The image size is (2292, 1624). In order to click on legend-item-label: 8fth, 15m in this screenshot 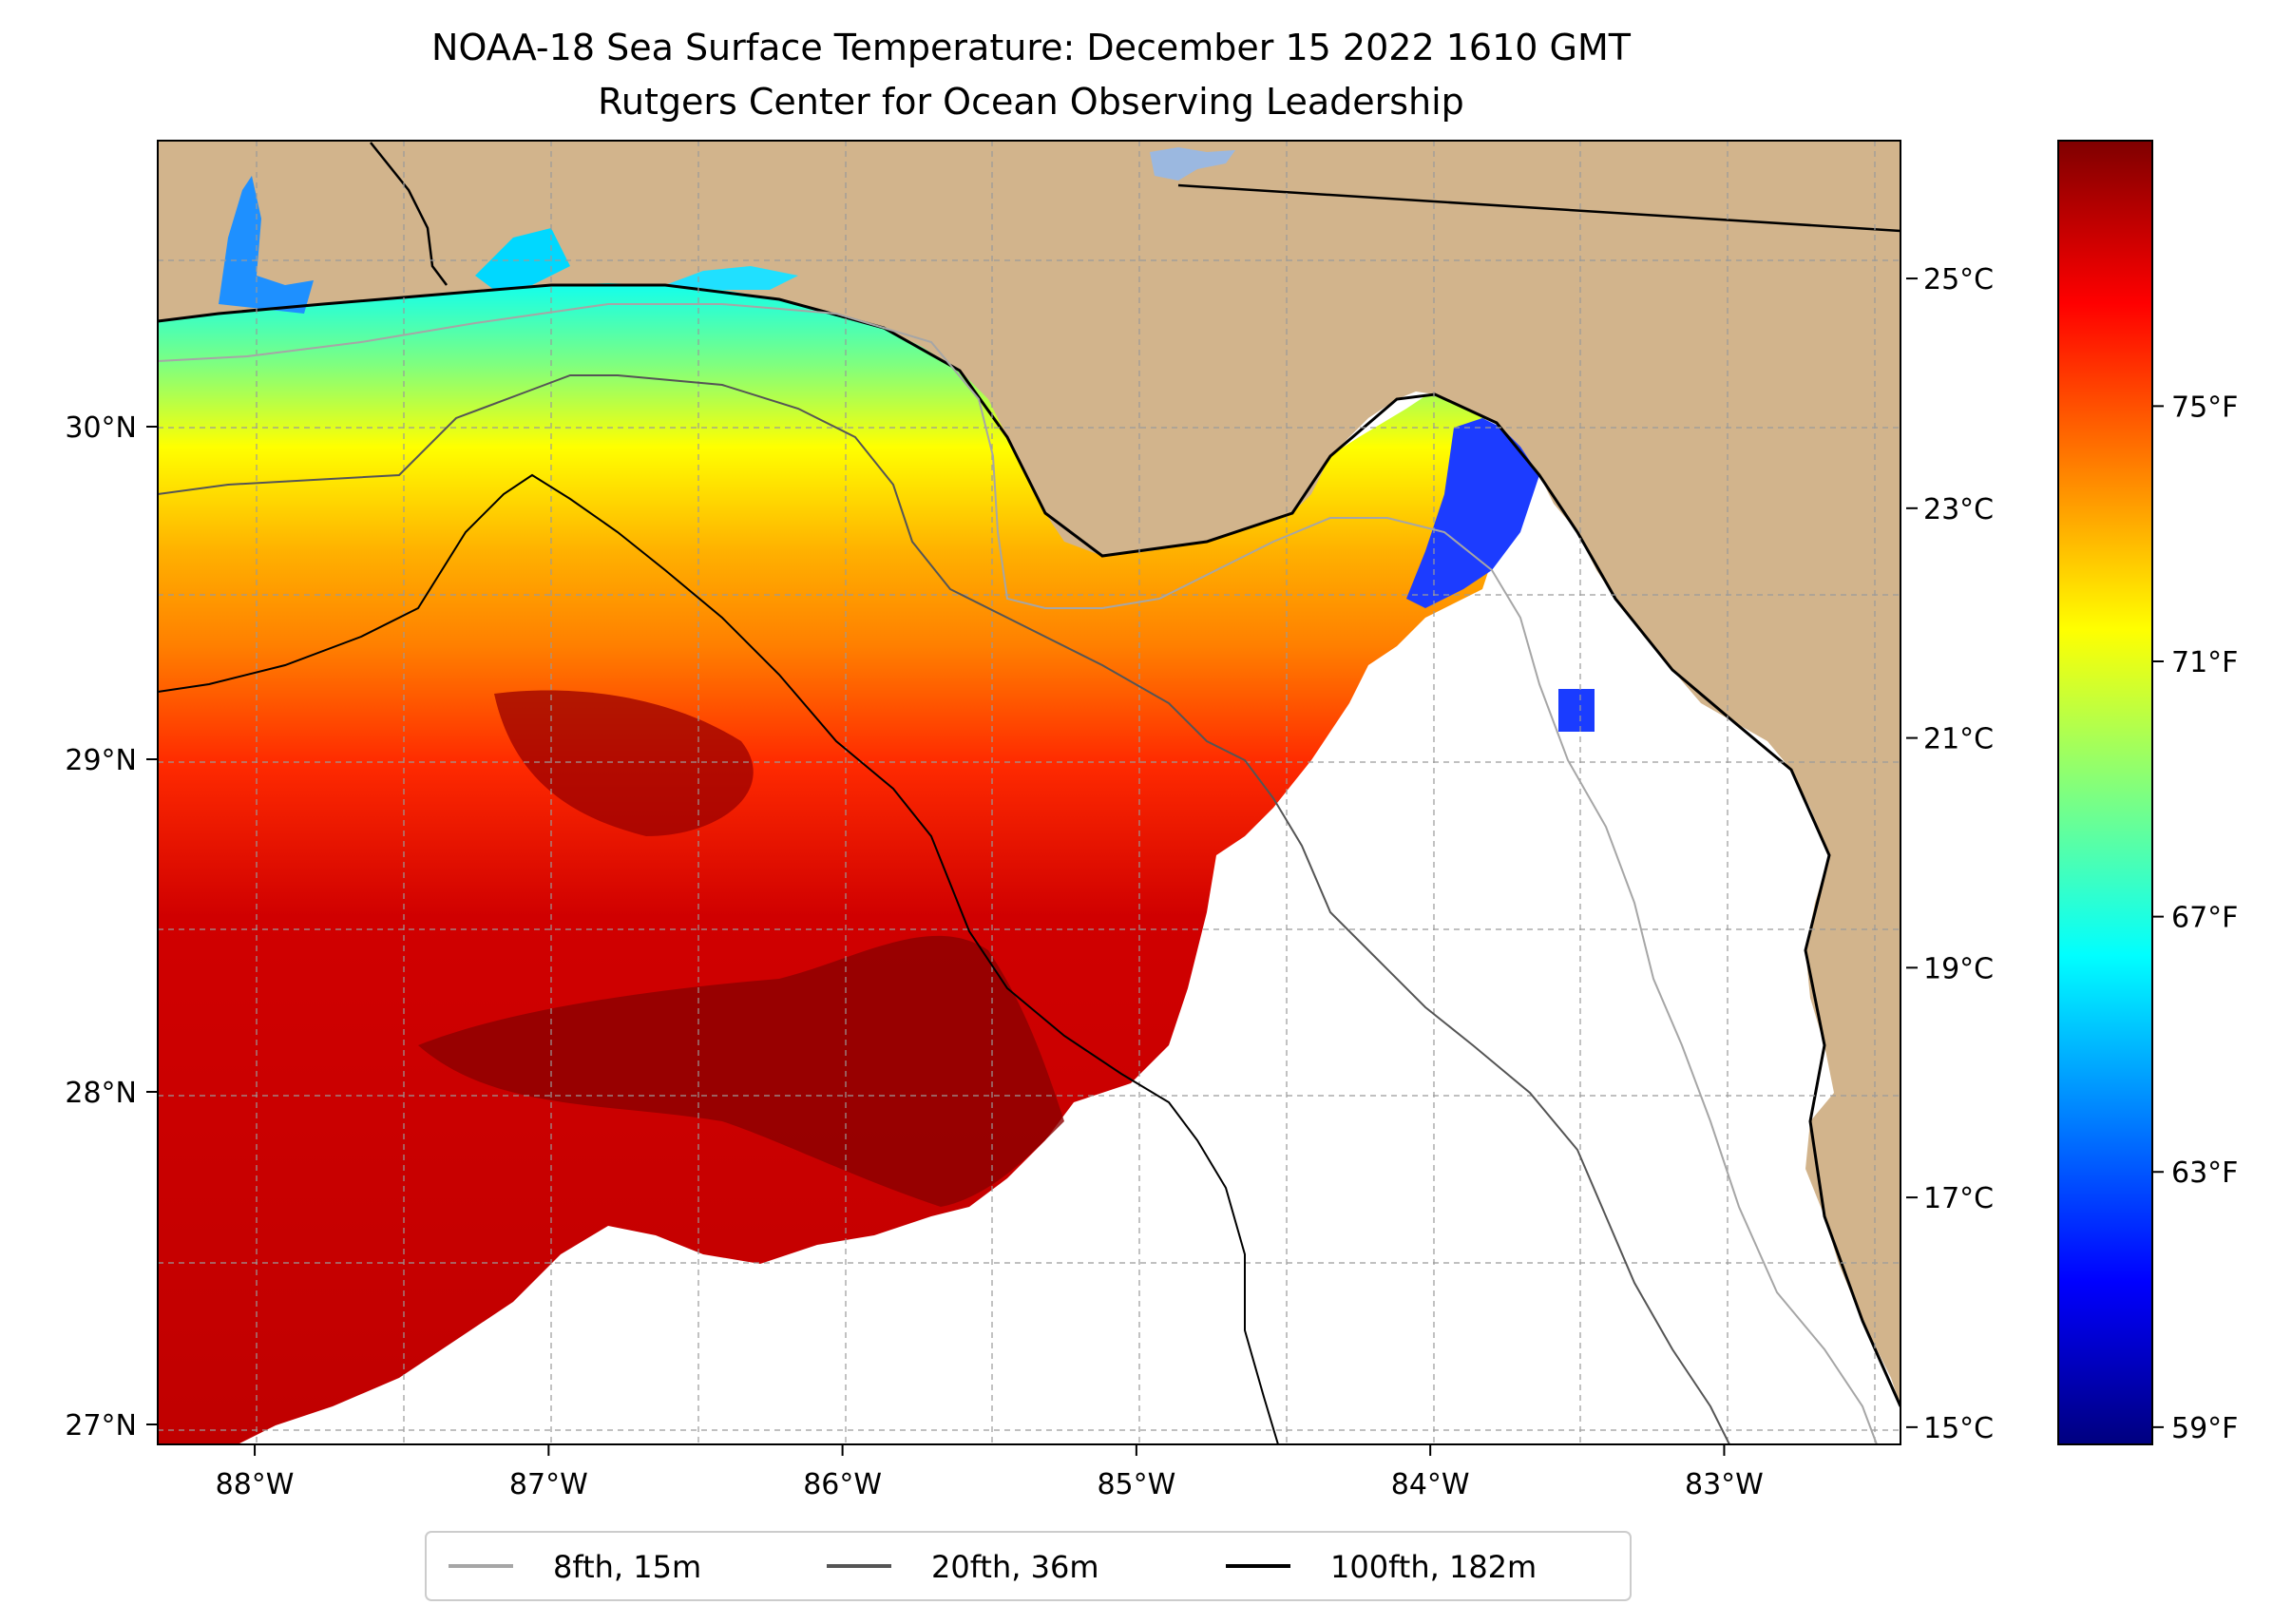, I will do `click(627, 1567)`.